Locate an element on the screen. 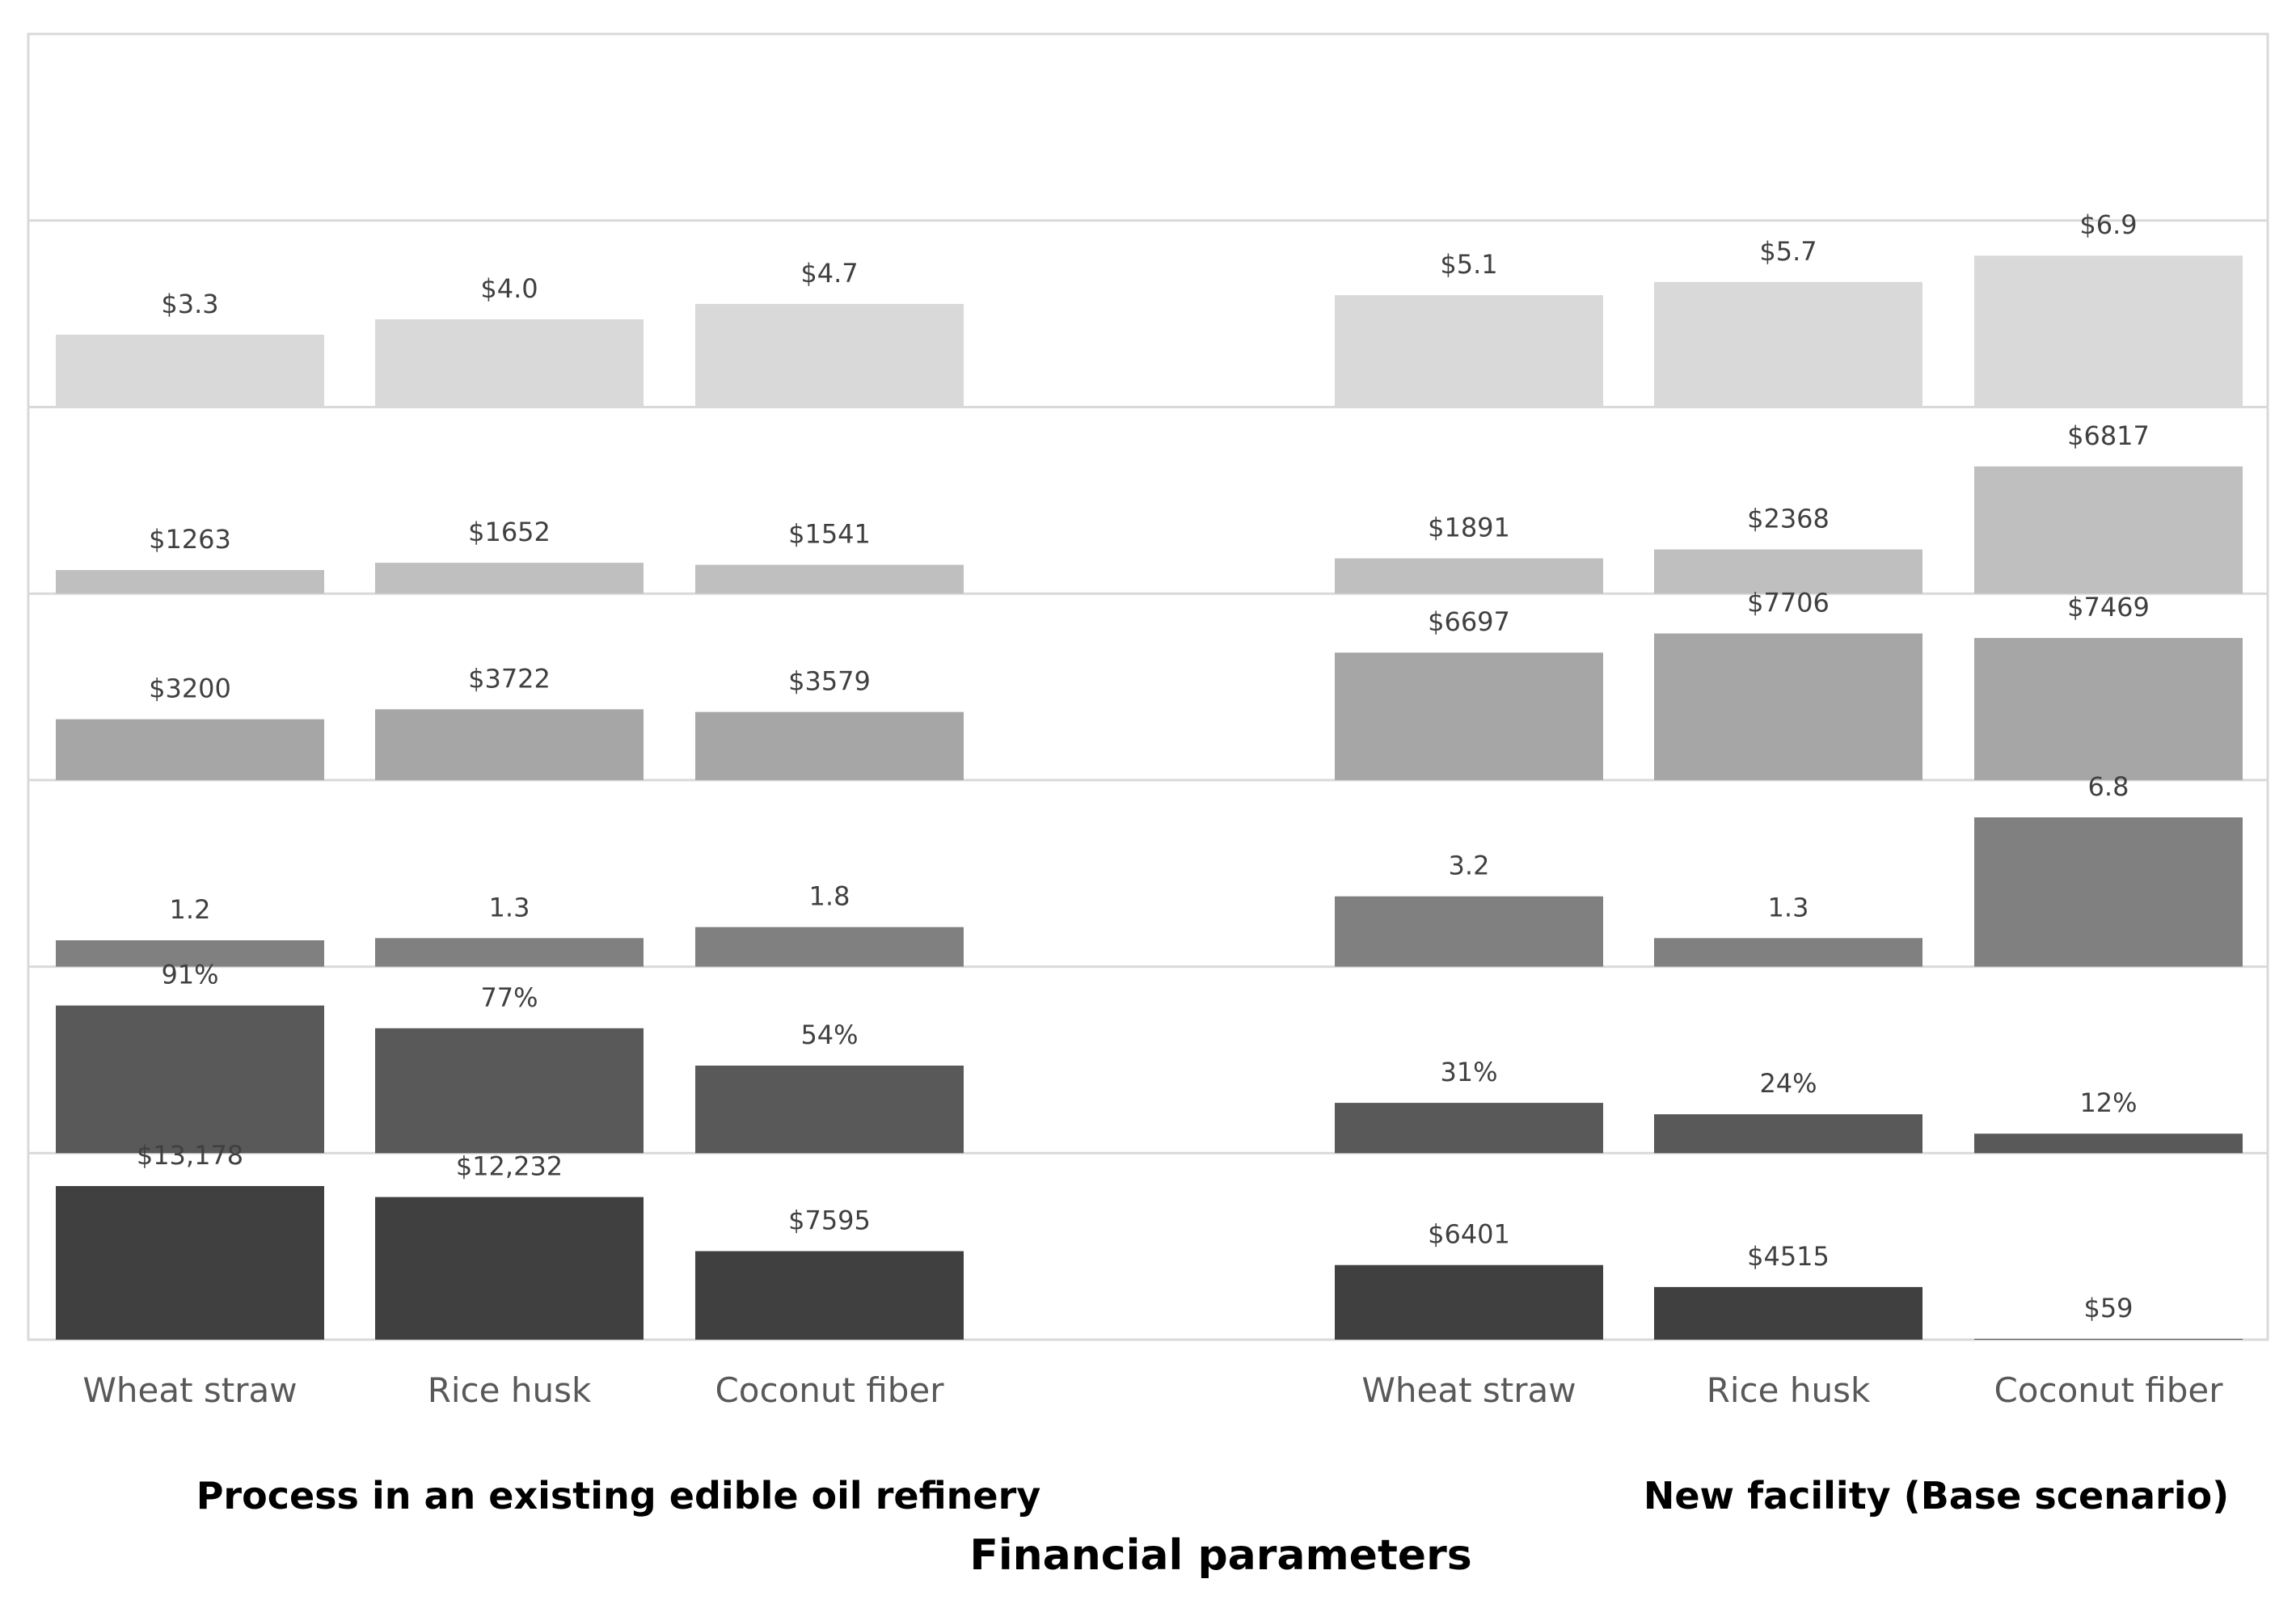 The height and width of the screenshot is (1600, 2296). bar-row2-col3 is located at coordinates (829, 579).